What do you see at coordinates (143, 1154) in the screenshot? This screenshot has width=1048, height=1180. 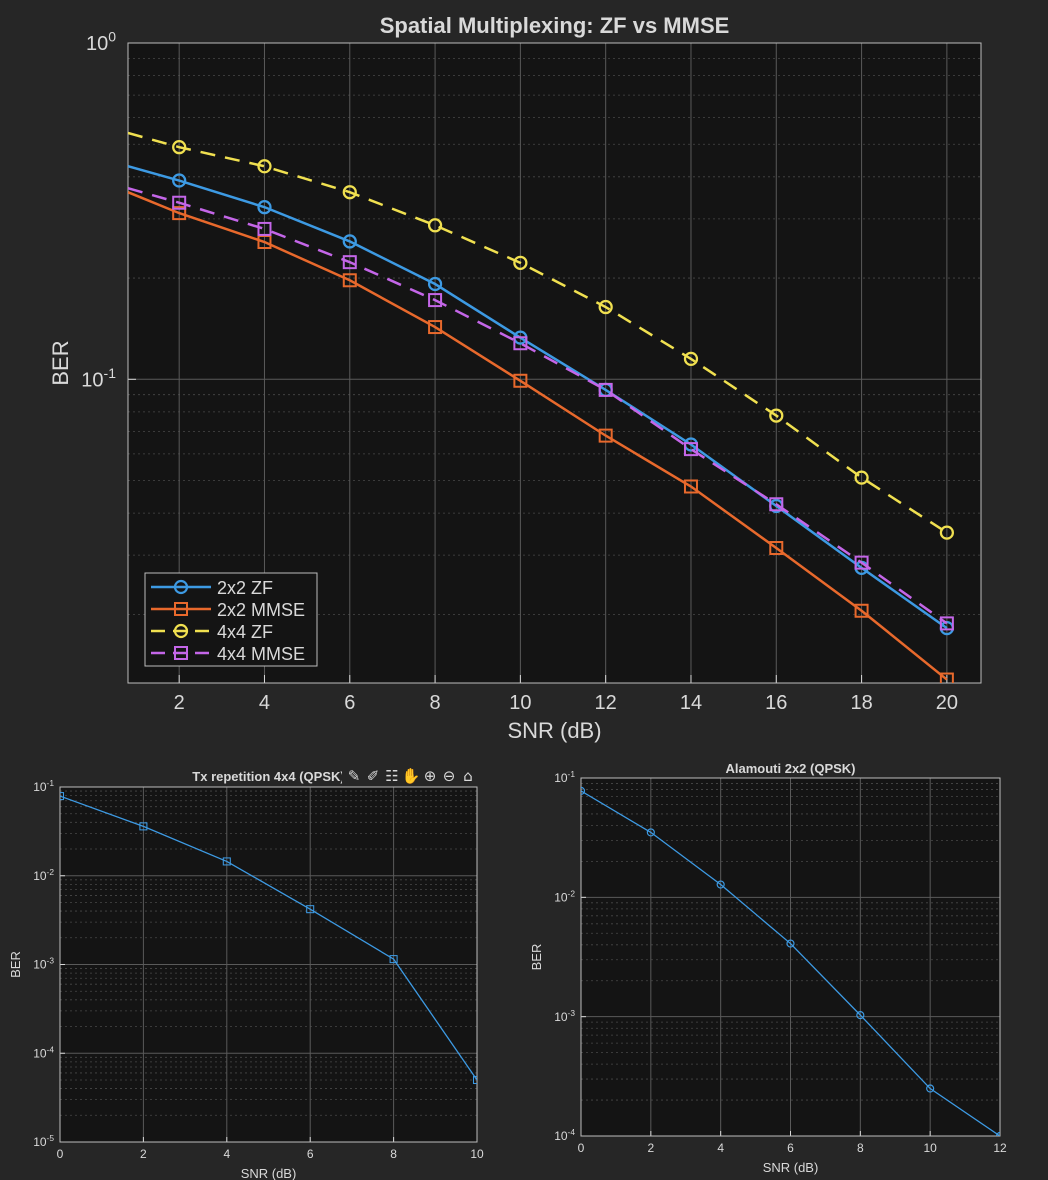 I see `xtick-label: 2` at bounding box center [143, 1154].